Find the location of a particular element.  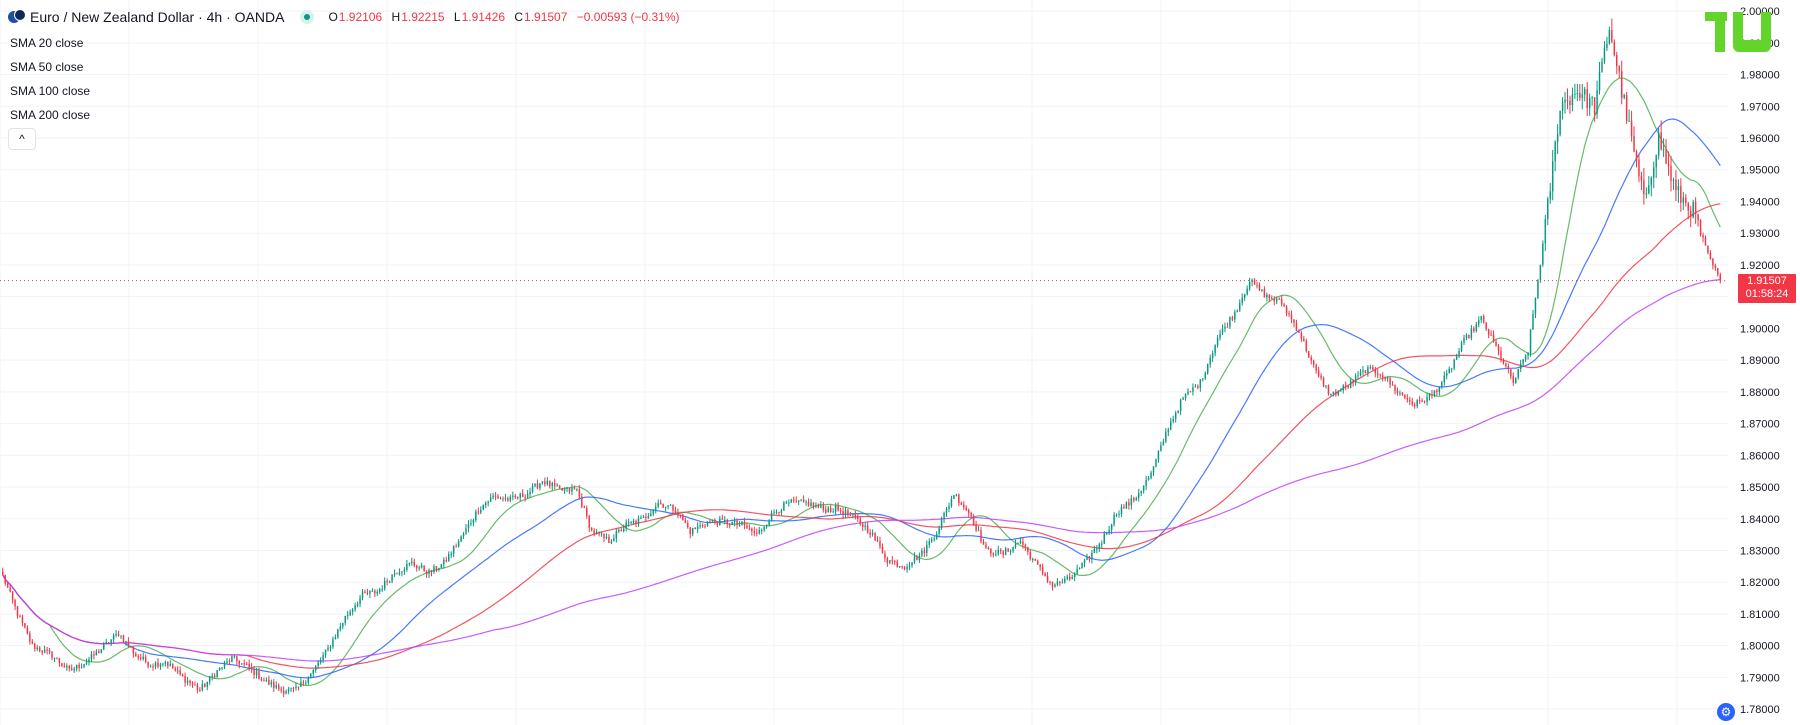

symbol-title: Euro / New Zealand Dollar · 4h · OANDA is located at coordinates (157, 17).